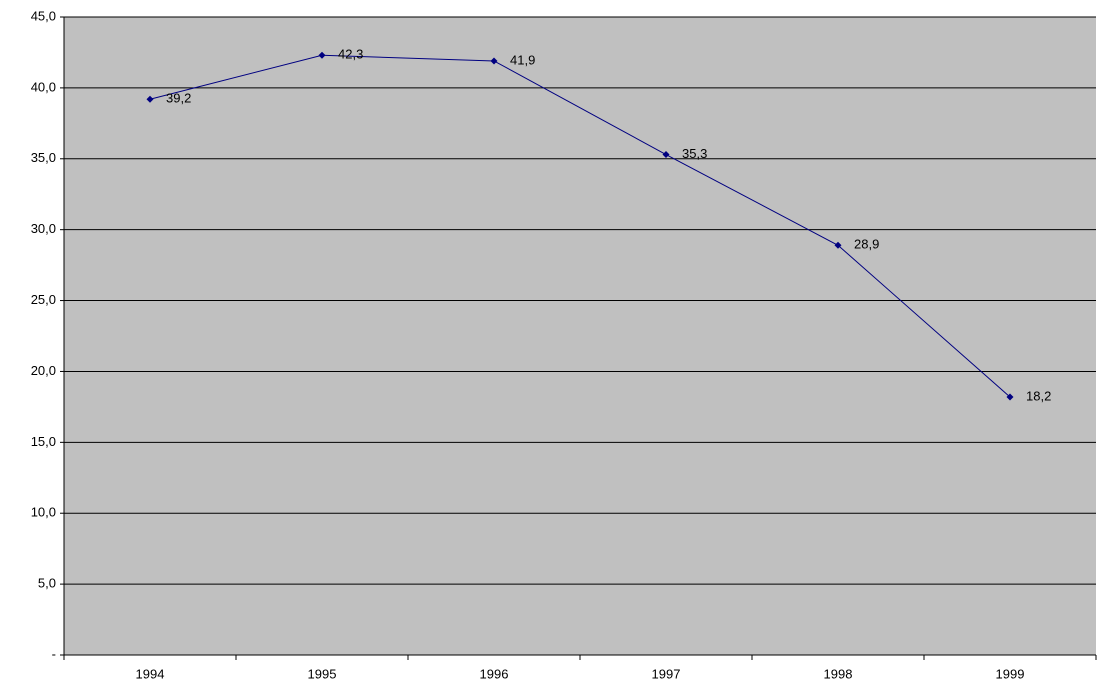 This screenshot has height=688, width=1097. I want to click on y-tick-label: 10,0, so click(43, 512).